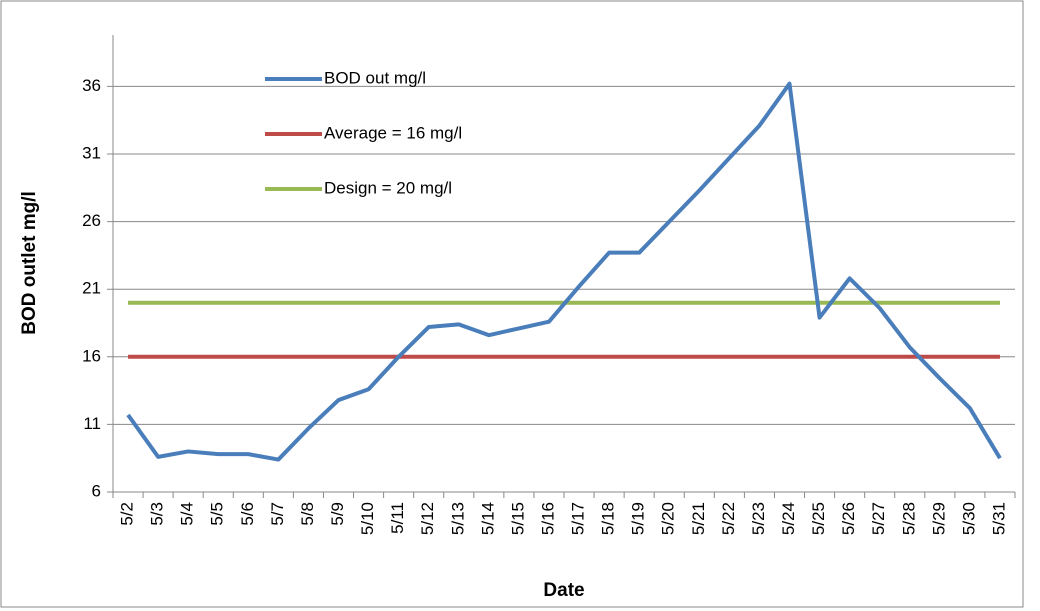  Describe the element at coordinates (848, 518) in the screenshot. I see `x-tick-label: 5/26` at that location.